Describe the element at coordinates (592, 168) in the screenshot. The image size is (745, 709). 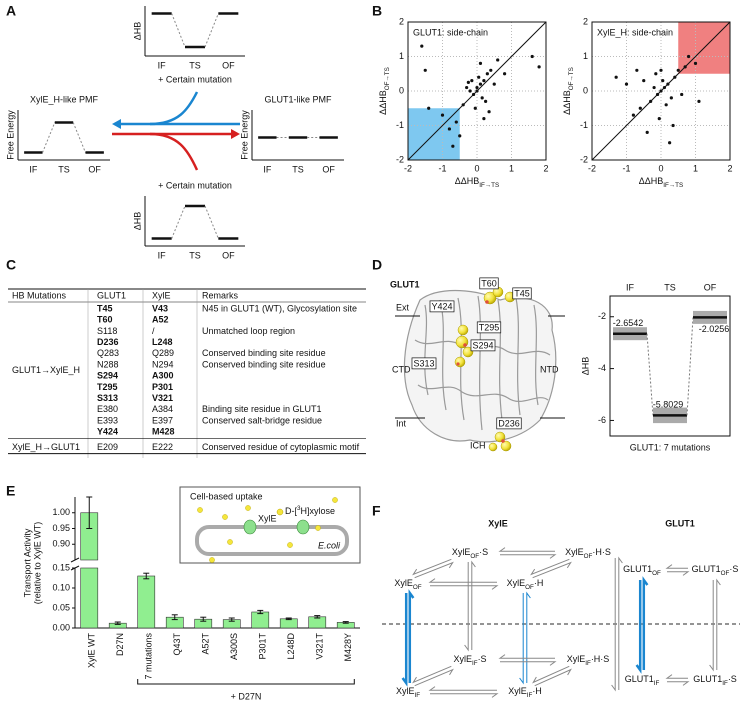
I see `x-tick-label: -2` at that location.